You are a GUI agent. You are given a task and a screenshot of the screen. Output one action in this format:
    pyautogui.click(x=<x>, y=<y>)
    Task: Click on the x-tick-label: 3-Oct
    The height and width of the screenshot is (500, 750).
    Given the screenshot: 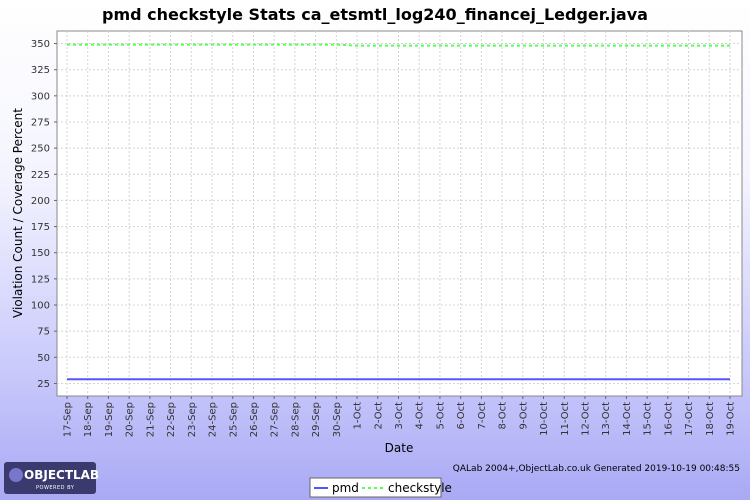 What is the action you would take?
    pyautogui.click(x=399, y=416)
    